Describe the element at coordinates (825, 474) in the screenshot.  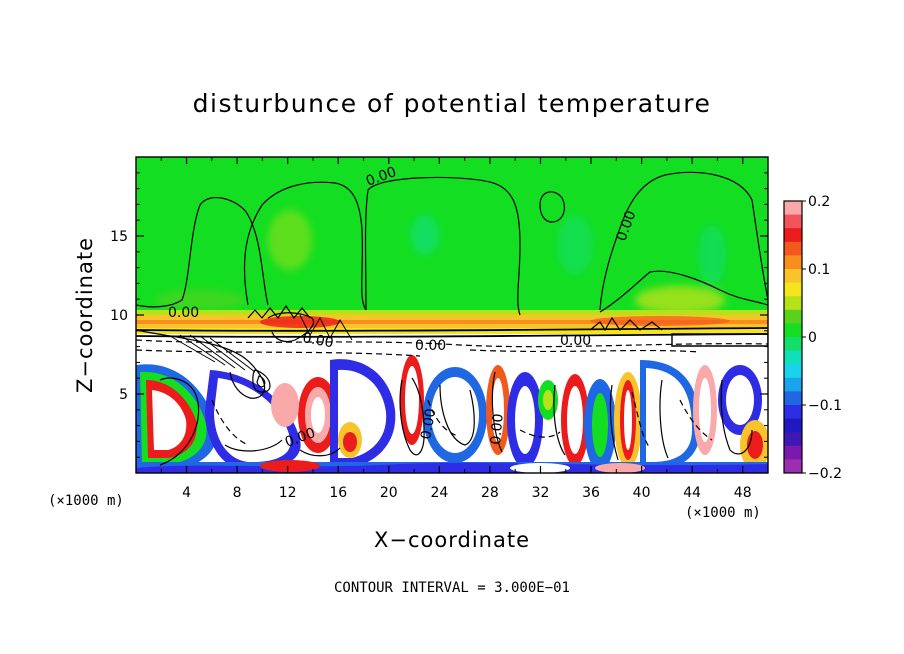
I see `colorbar-tick-label: −0.2` at that location.